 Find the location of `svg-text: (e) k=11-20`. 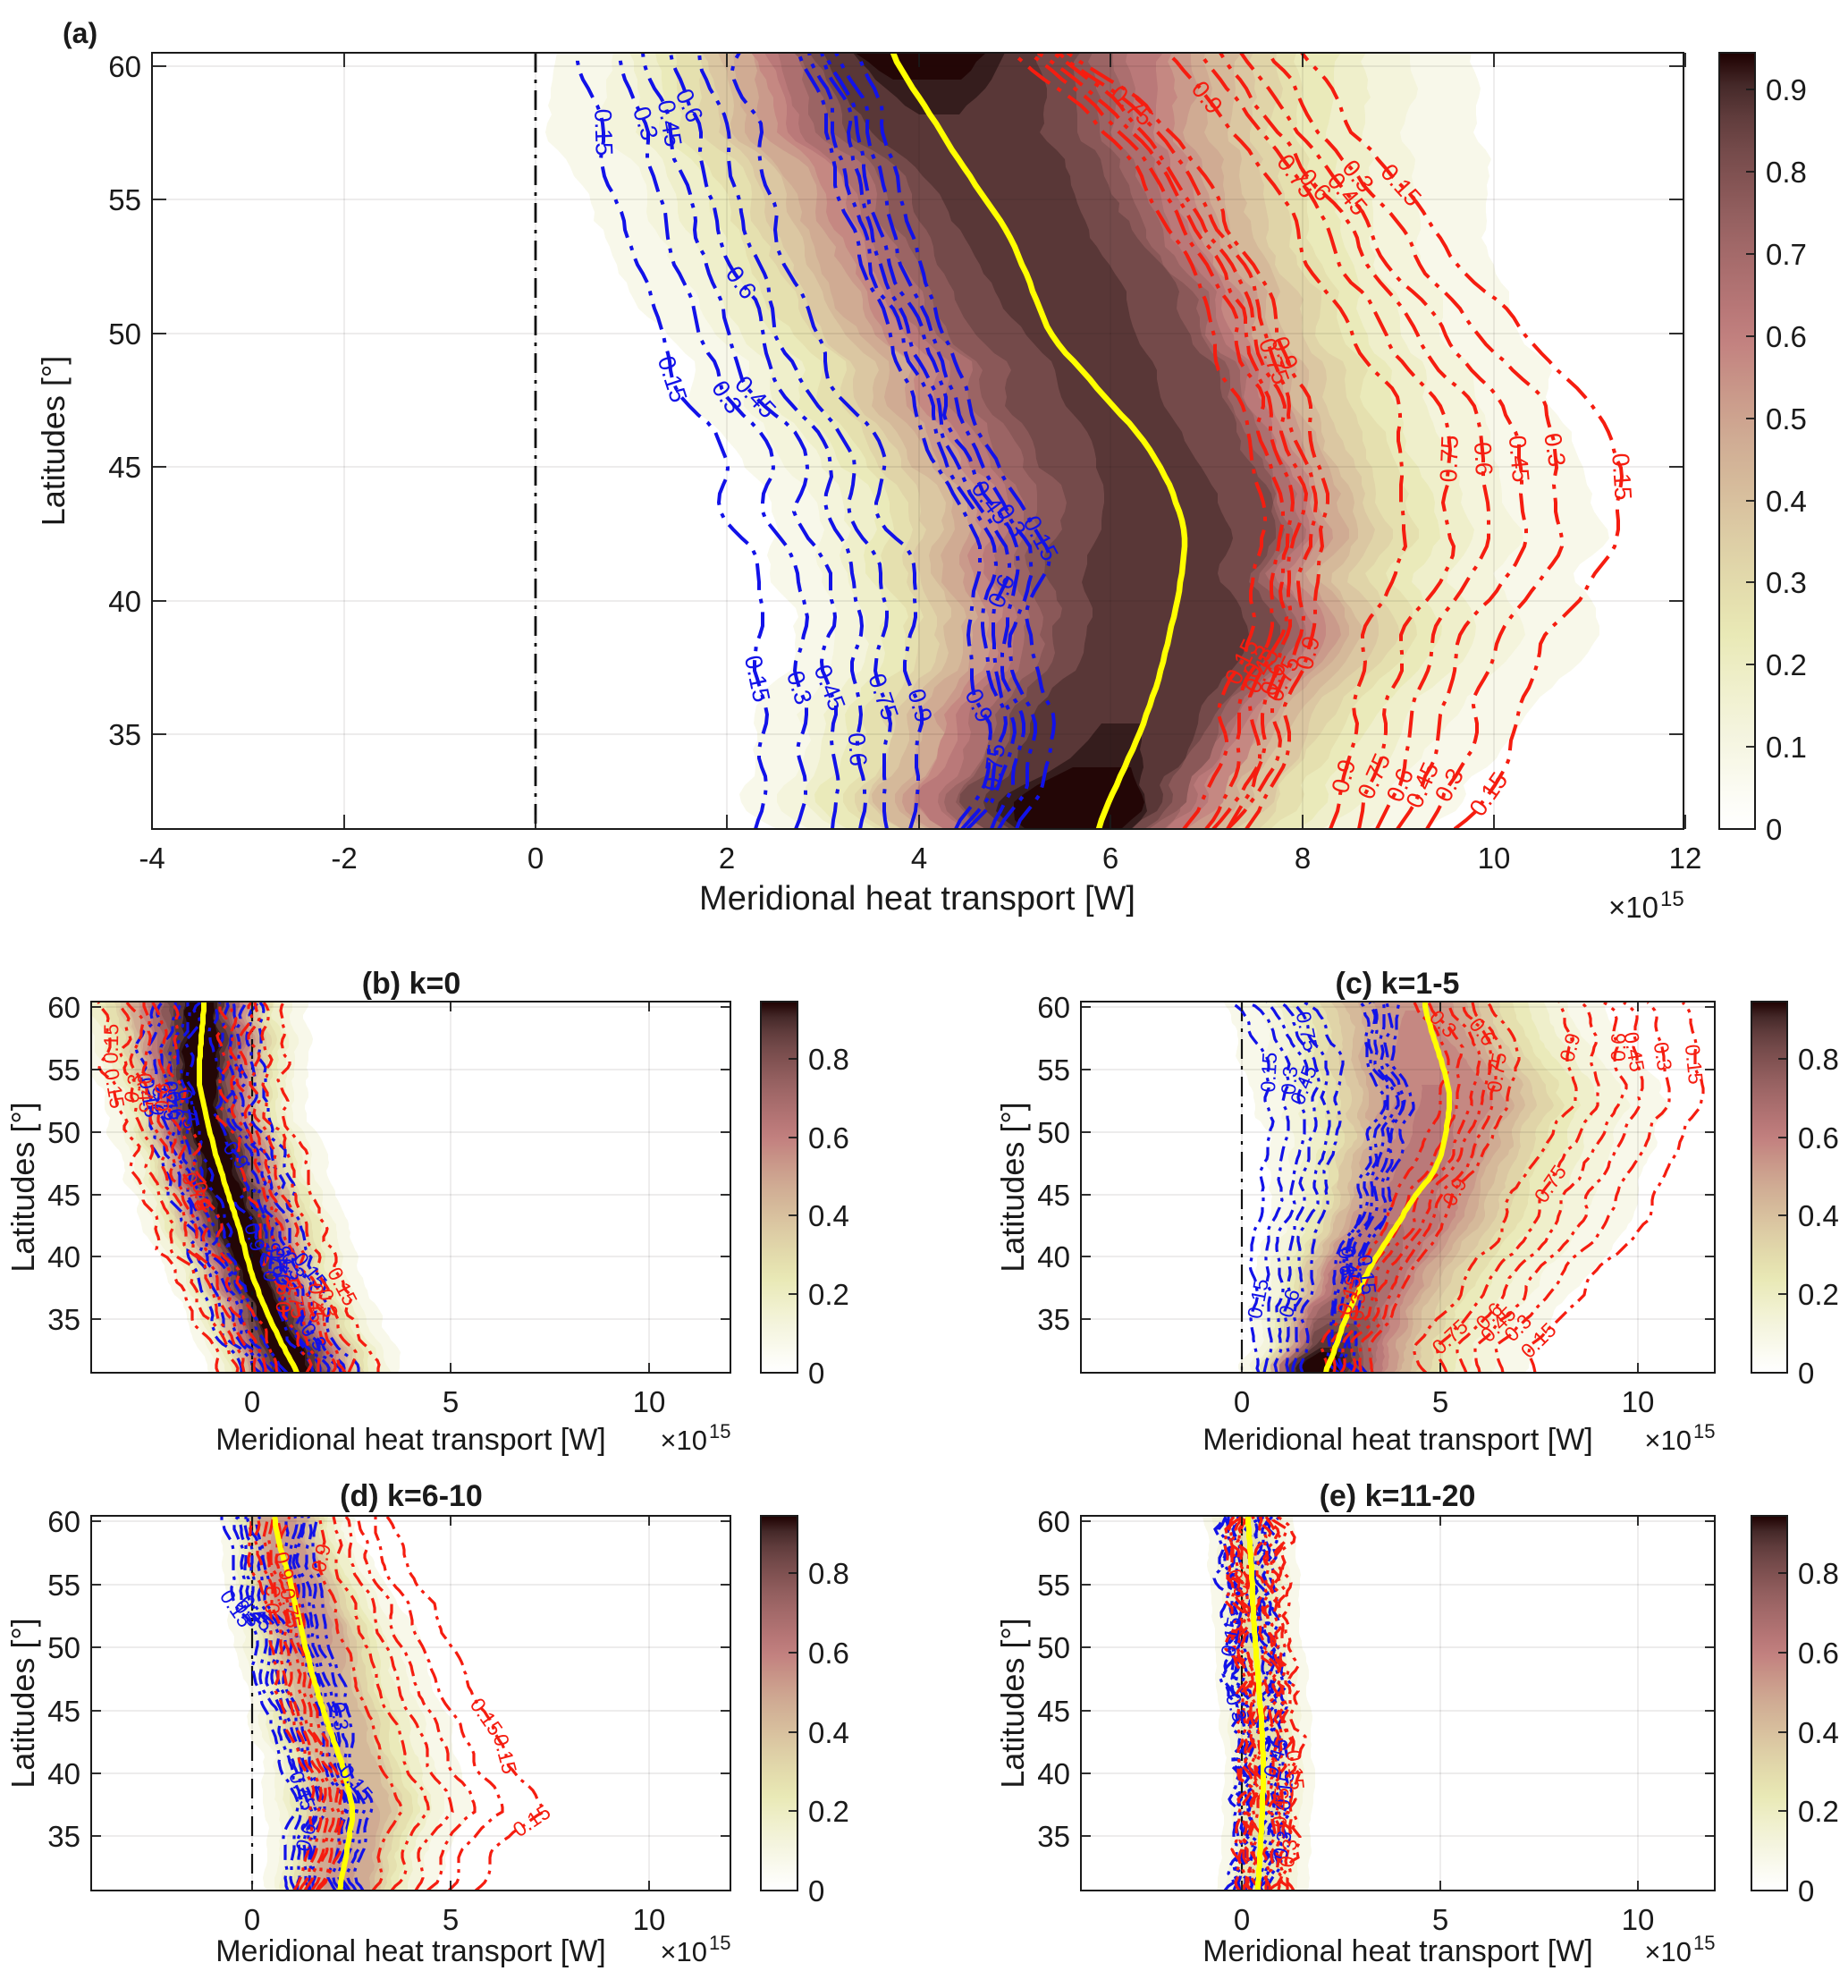

svg-text: (e) k=11-20 is located at coordinates (1398, 1496).